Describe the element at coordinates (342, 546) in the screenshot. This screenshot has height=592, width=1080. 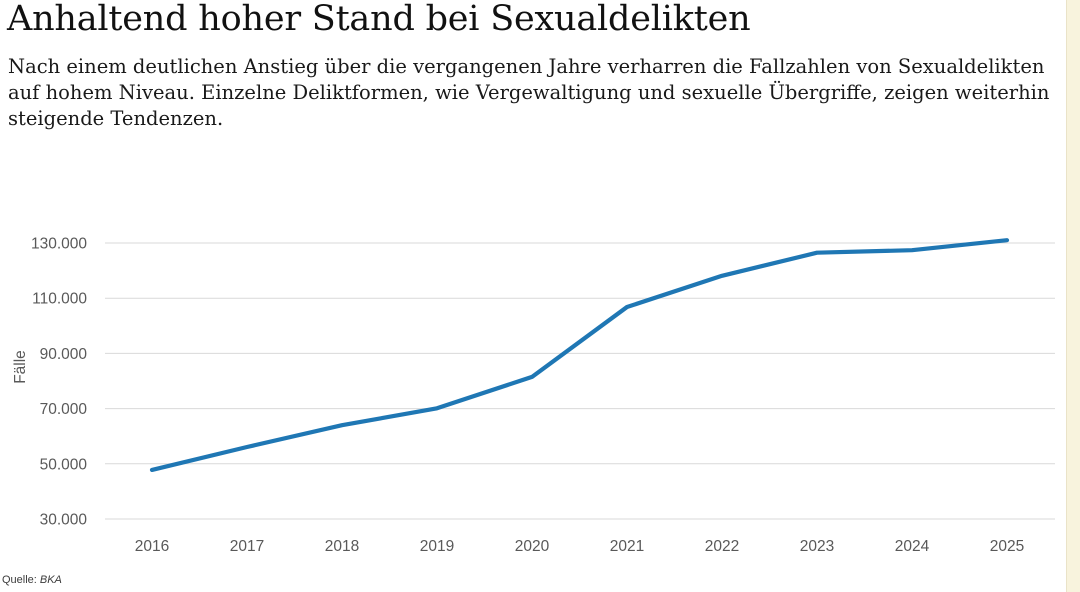
I see `x-tick-label: 2018` at that location.